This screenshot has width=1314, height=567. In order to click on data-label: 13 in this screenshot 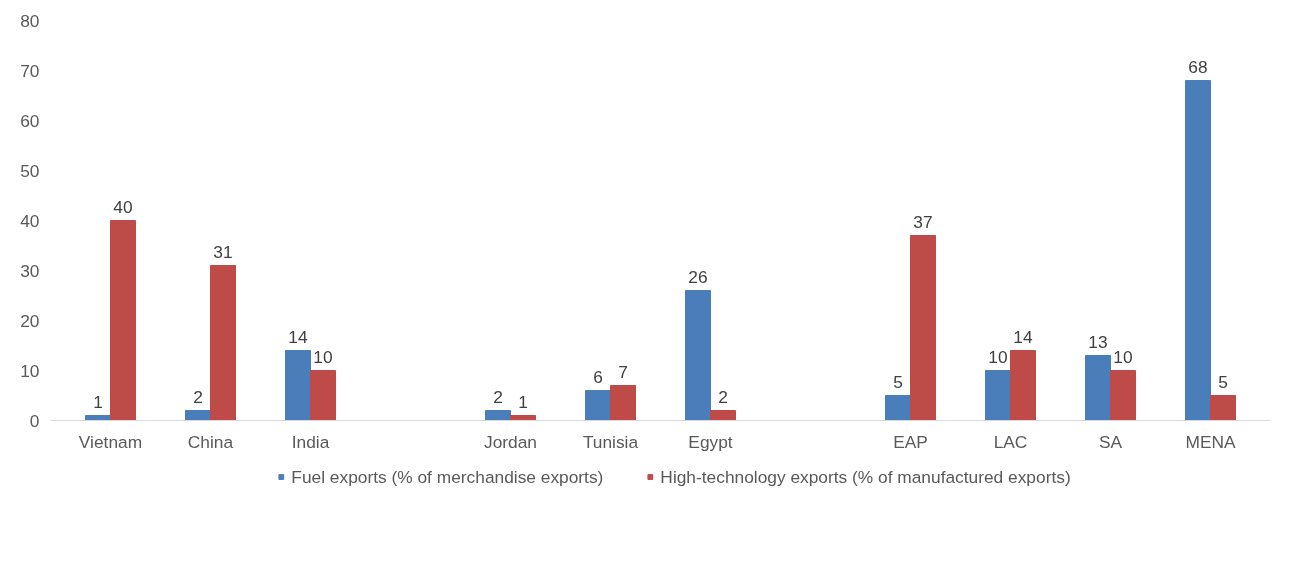, I will do `click(1098, 341)`.